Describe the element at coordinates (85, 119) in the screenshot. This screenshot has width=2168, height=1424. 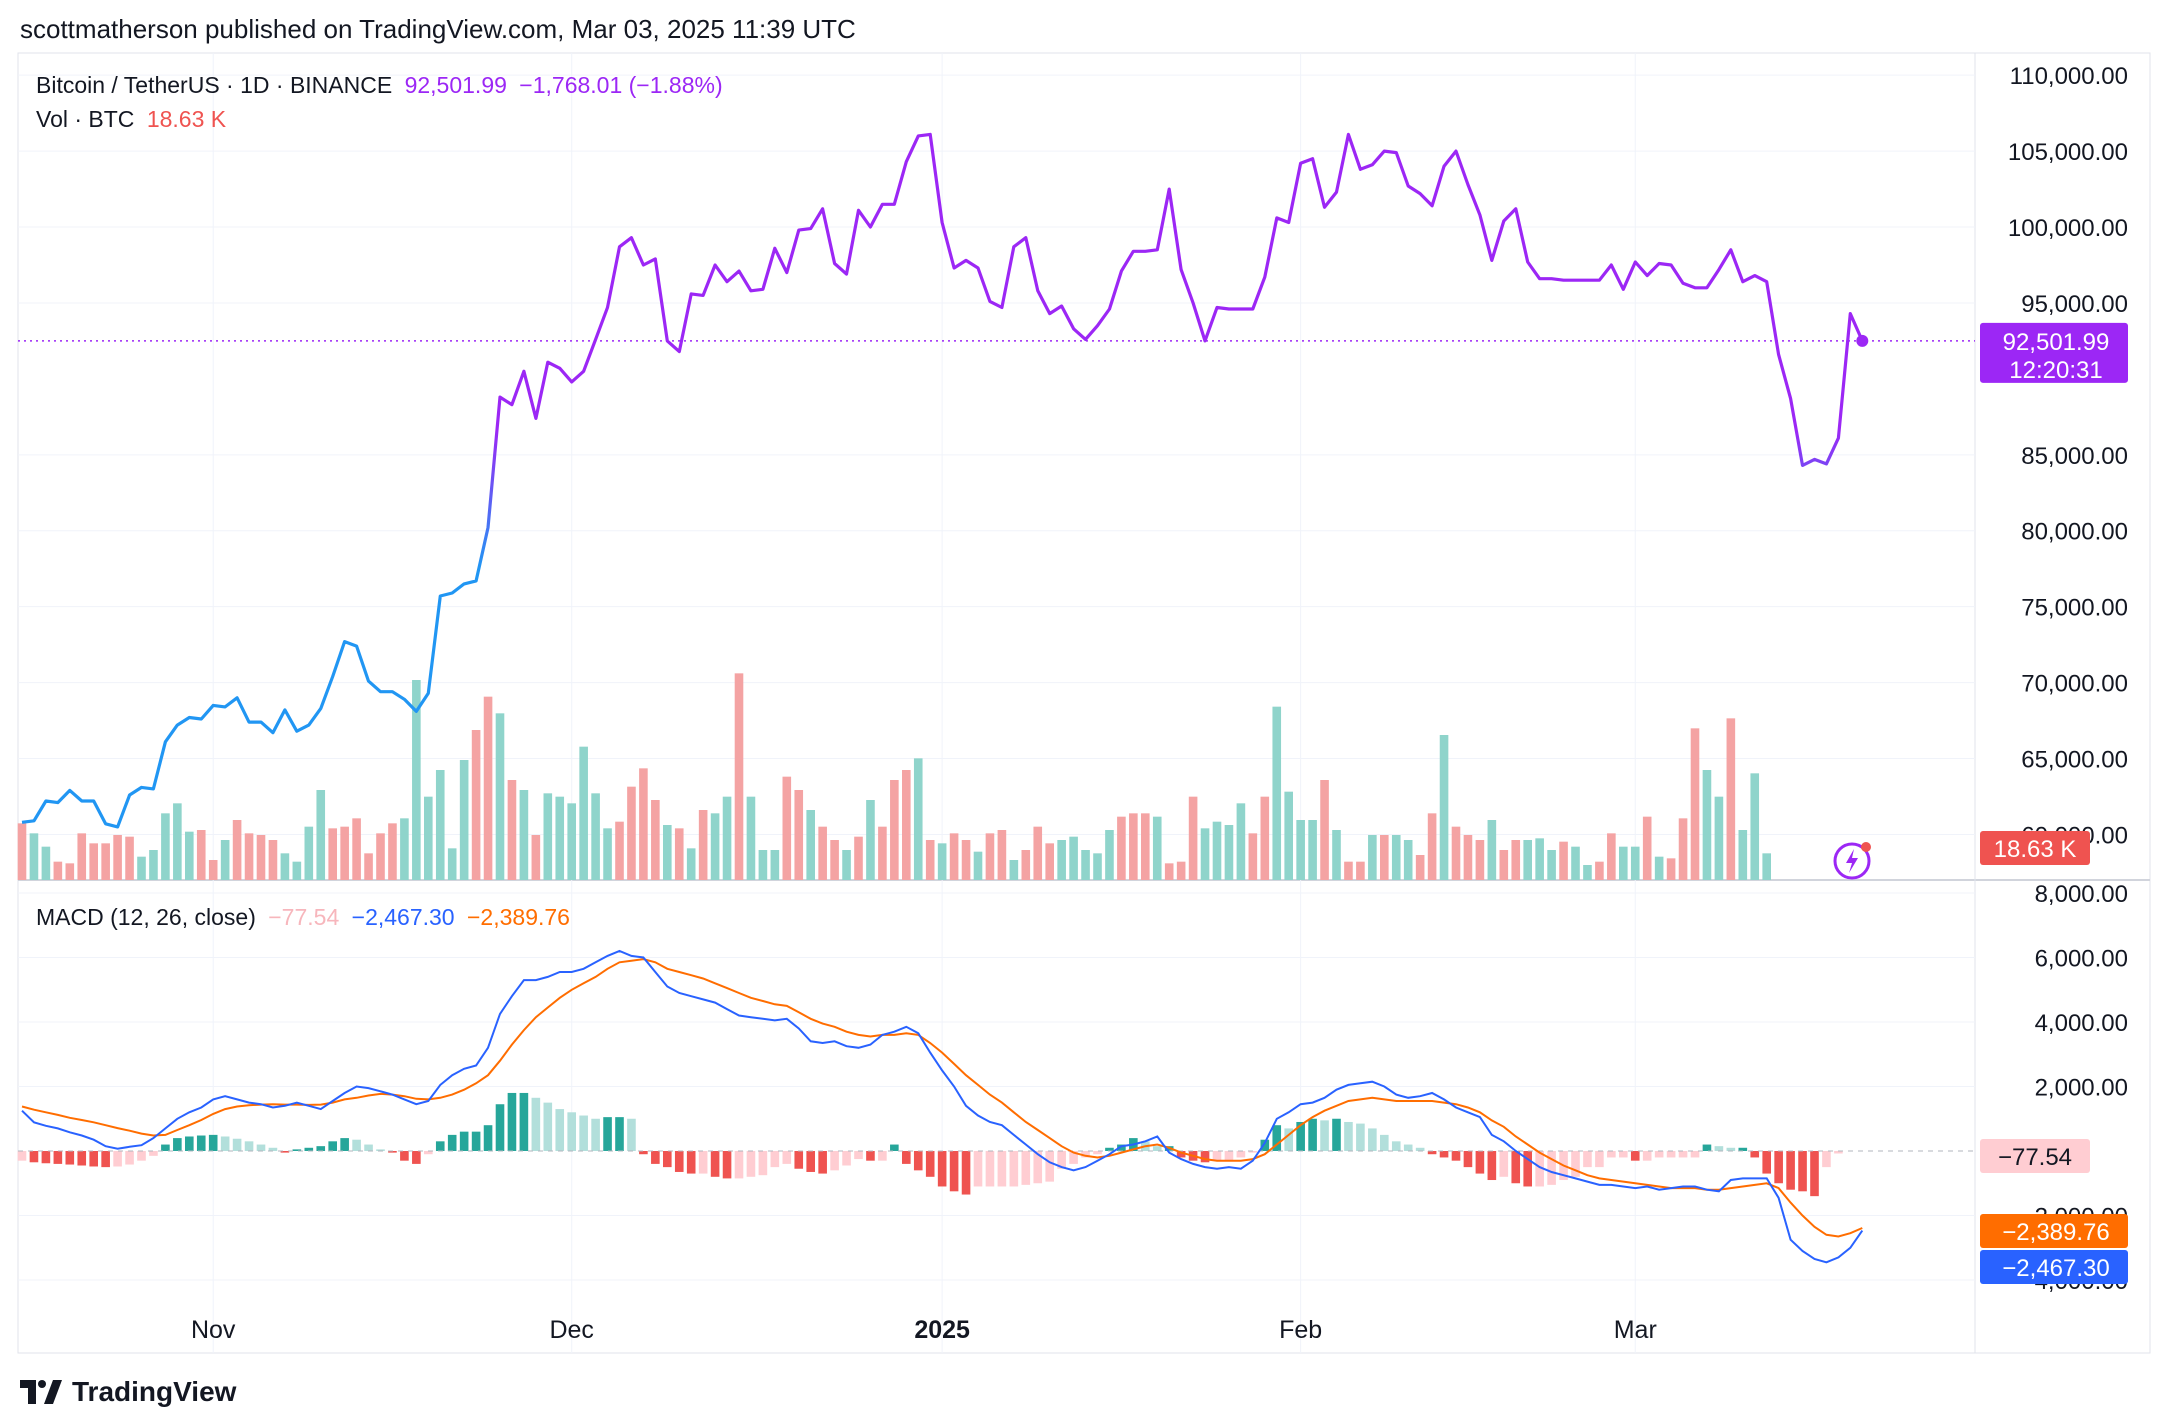
I see `vol-label: Vol · BTC` at that location.